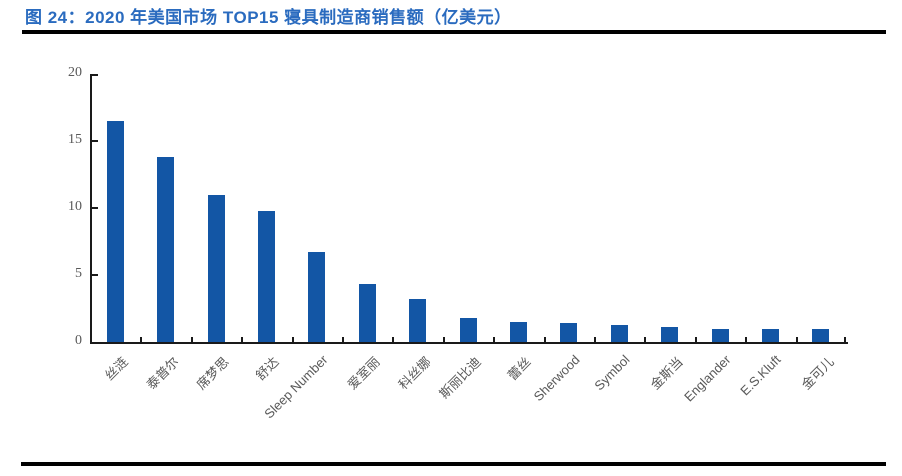  What do you see at coordinates (75, 206) in the screenshot?
I see `y-tick-label: 10` at bounding box center [75, 206].